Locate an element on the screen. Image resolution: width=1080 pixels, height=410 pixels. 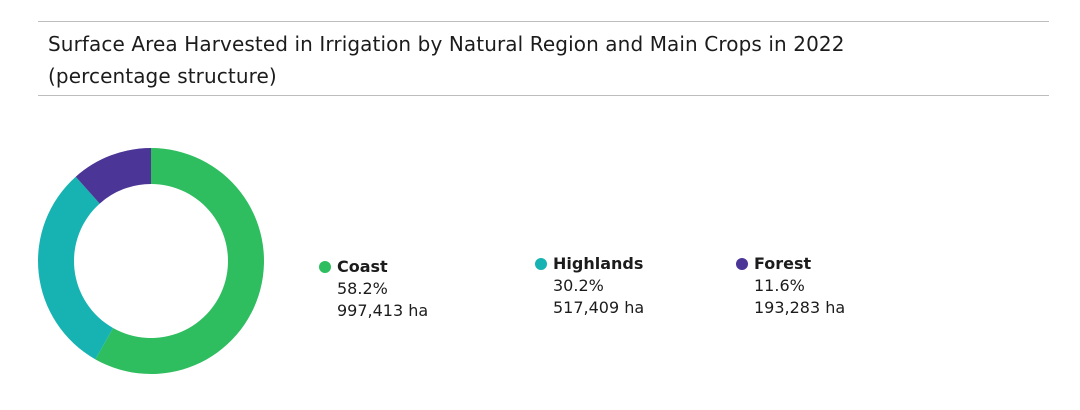
top-divider is located at coordinates (543, 21).